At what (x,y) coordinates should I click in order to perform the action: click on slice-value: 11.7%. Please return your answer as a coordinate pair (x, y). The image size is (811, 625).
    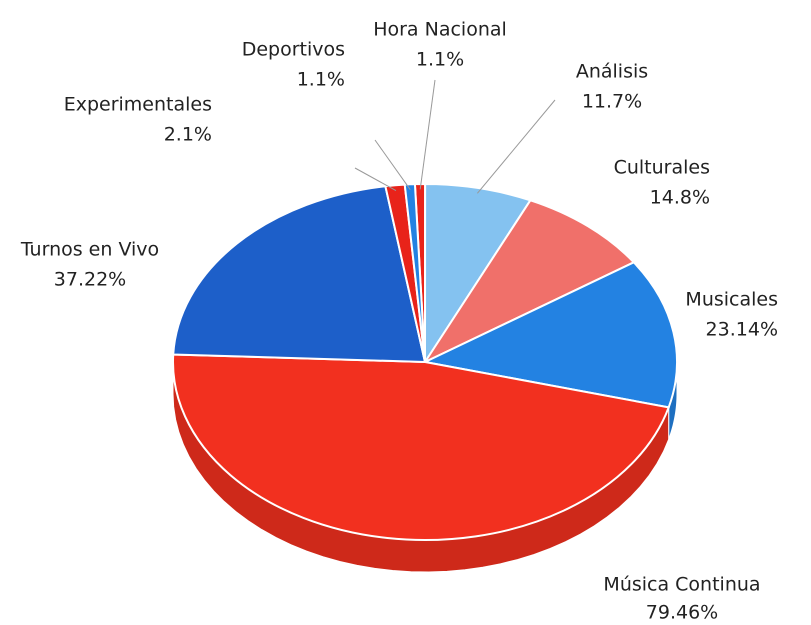
    Looking at the image, I should click on (612, 102).